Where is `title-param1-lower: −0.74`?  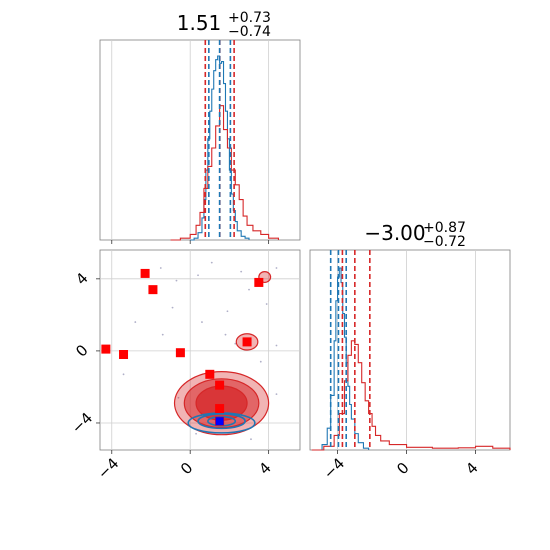 title-param1-lower: −0.74 is located at coordinates (249, 32).